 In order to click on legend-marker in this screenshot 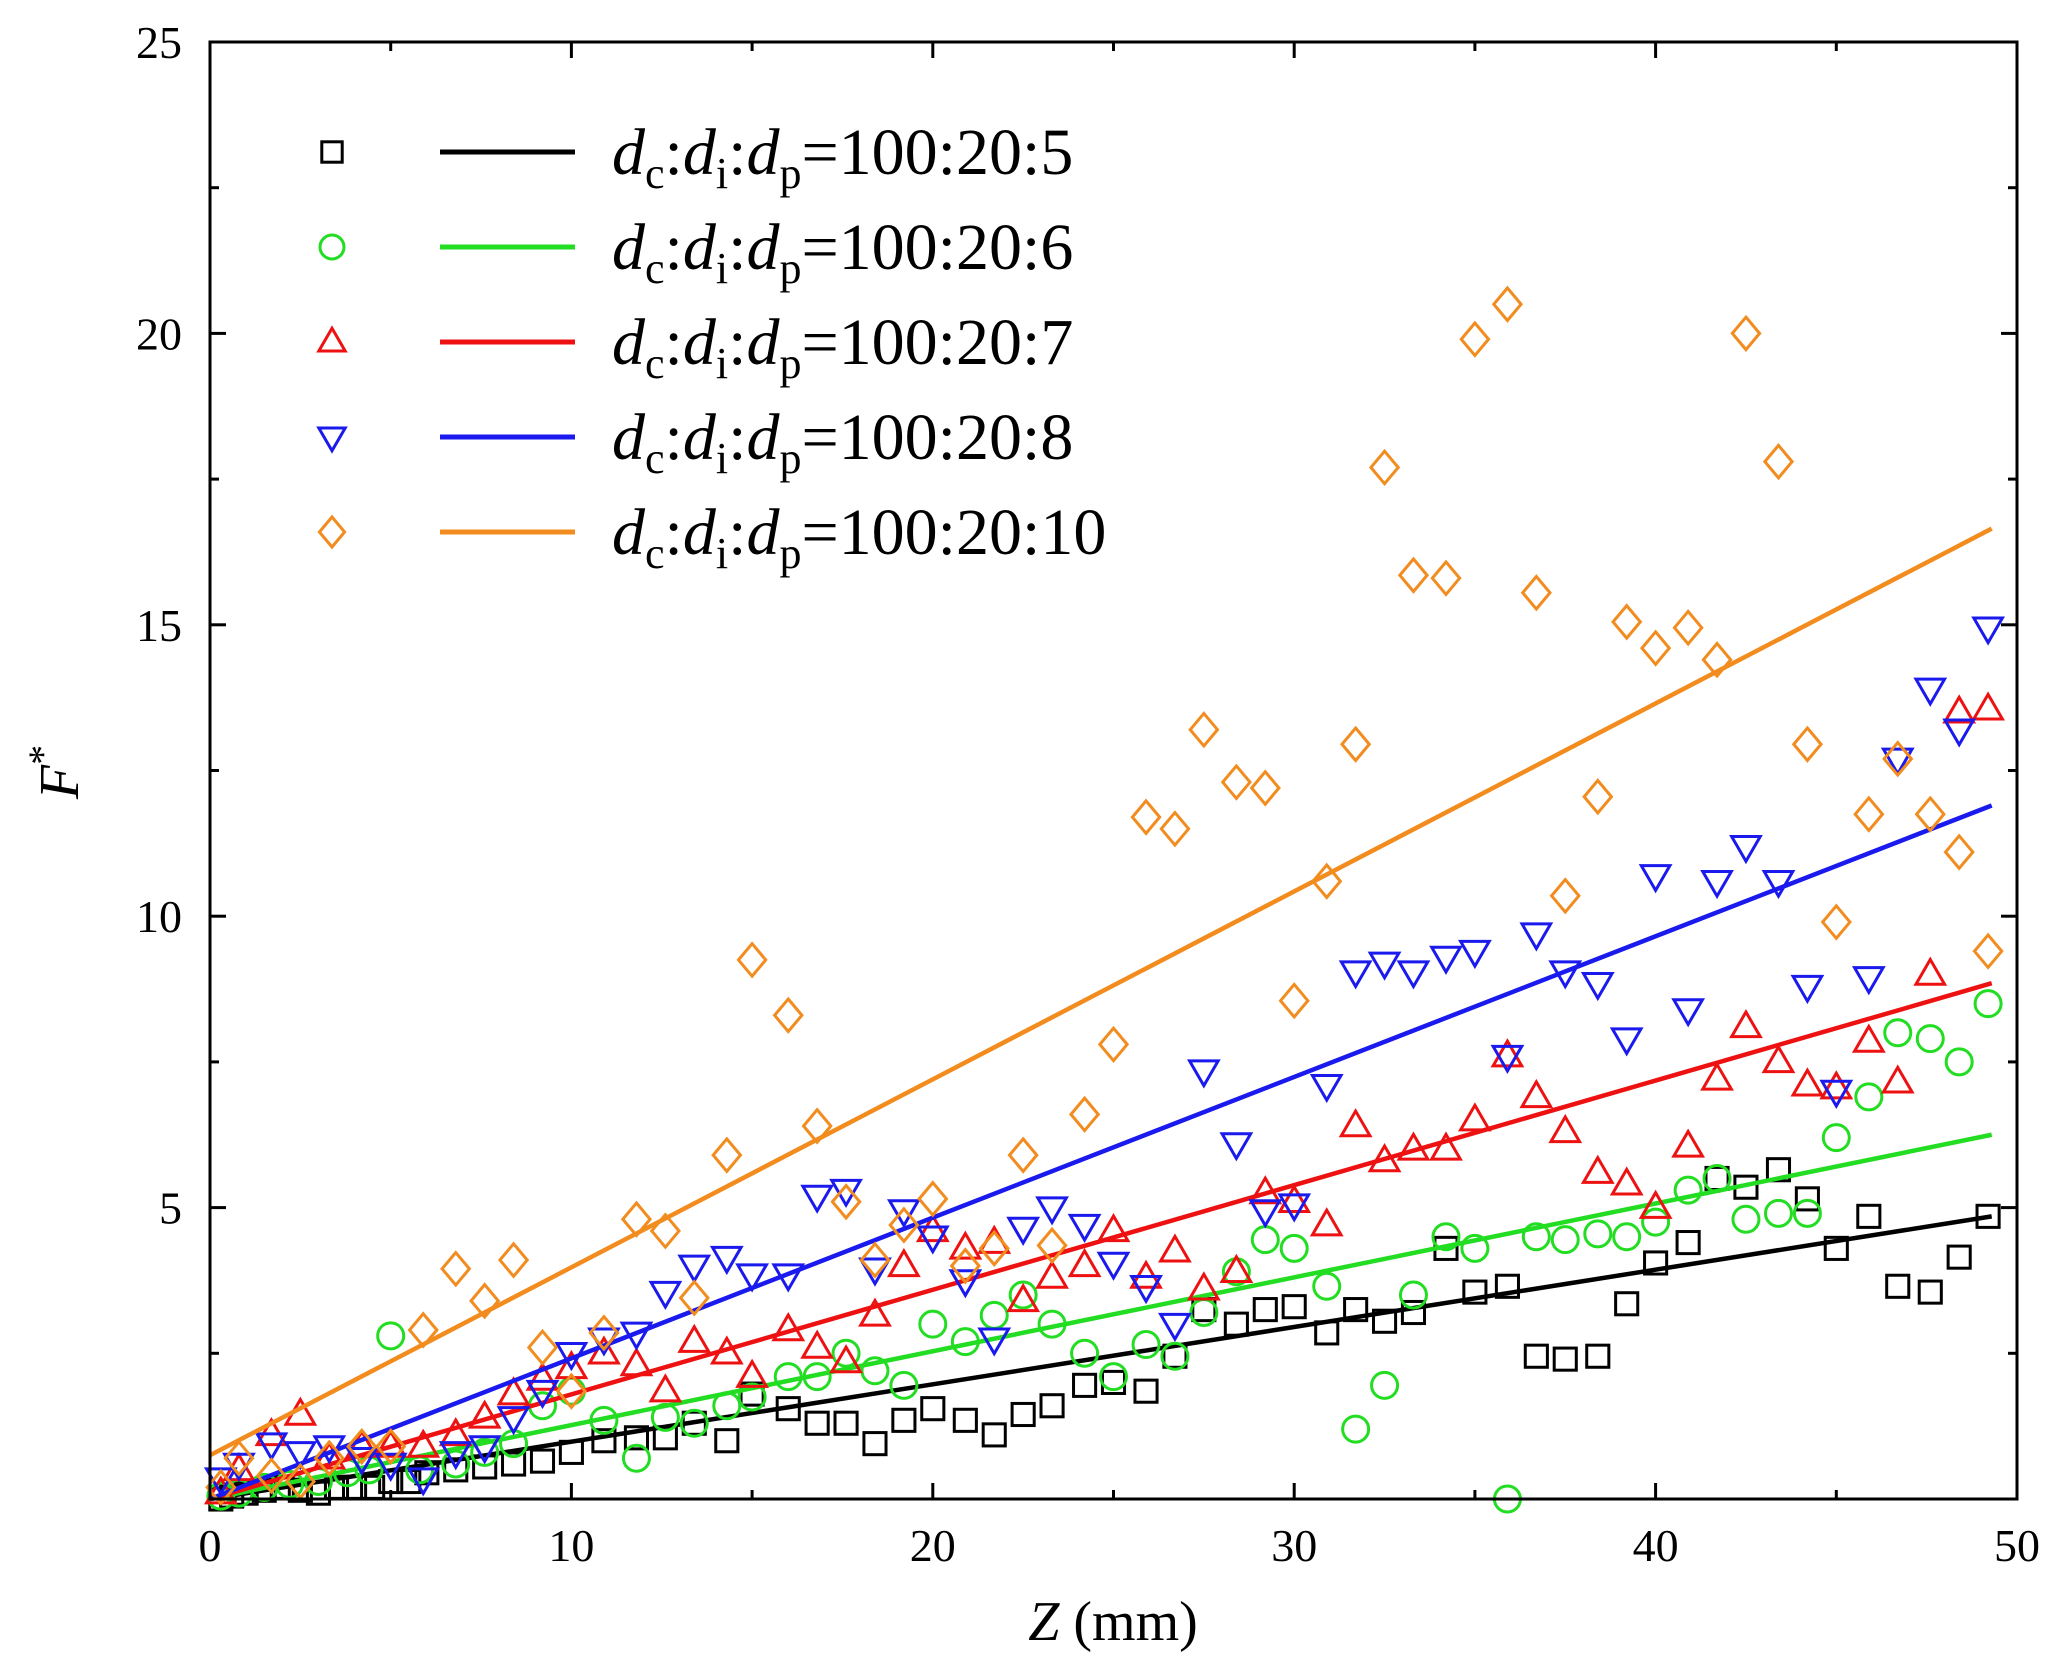, I will do `click(332, 152)`.